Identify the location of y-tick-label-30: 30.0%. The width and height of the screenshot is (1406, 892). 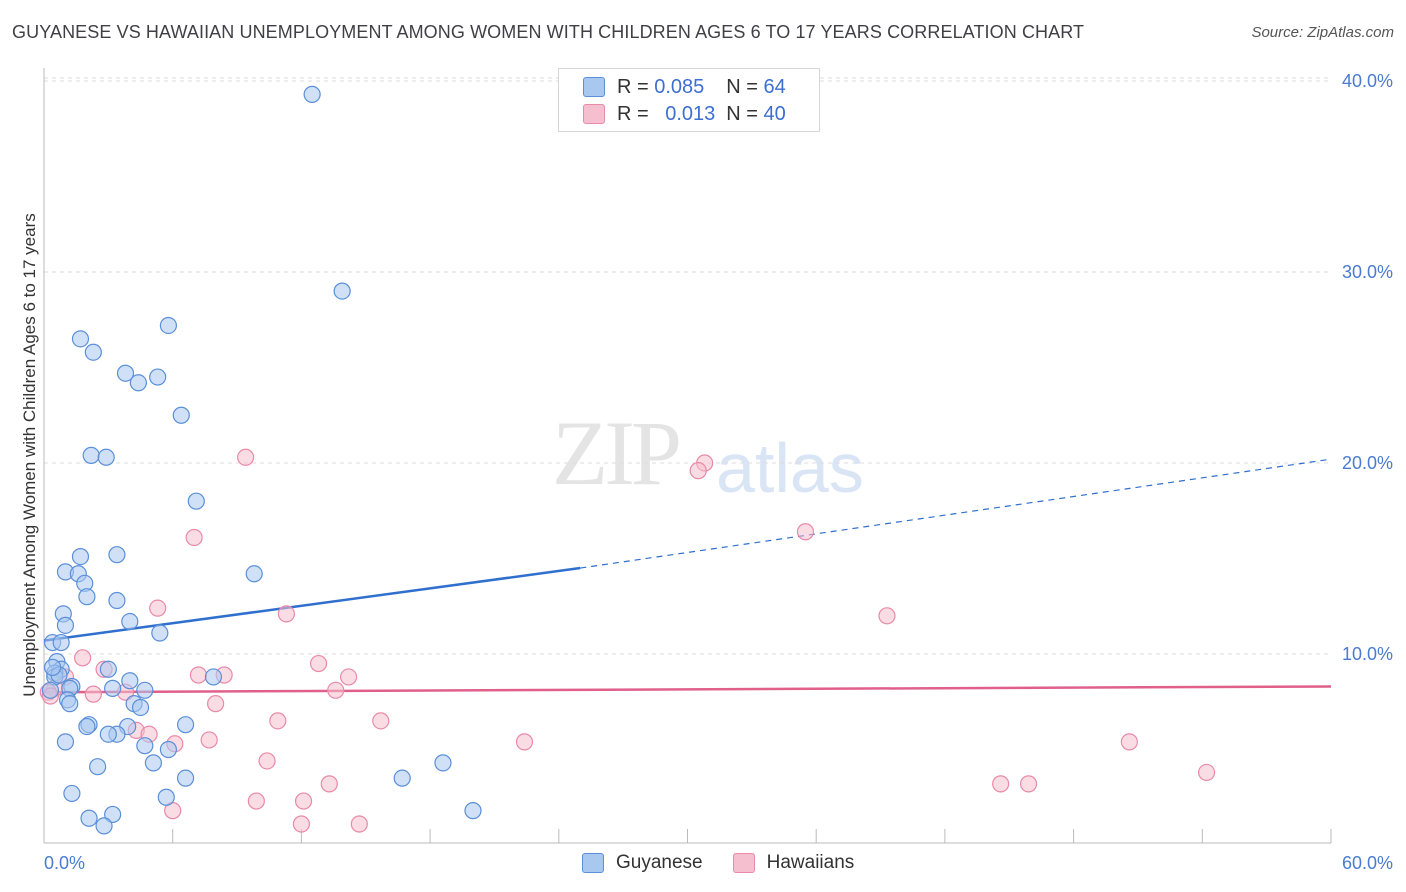
(1367, 272).